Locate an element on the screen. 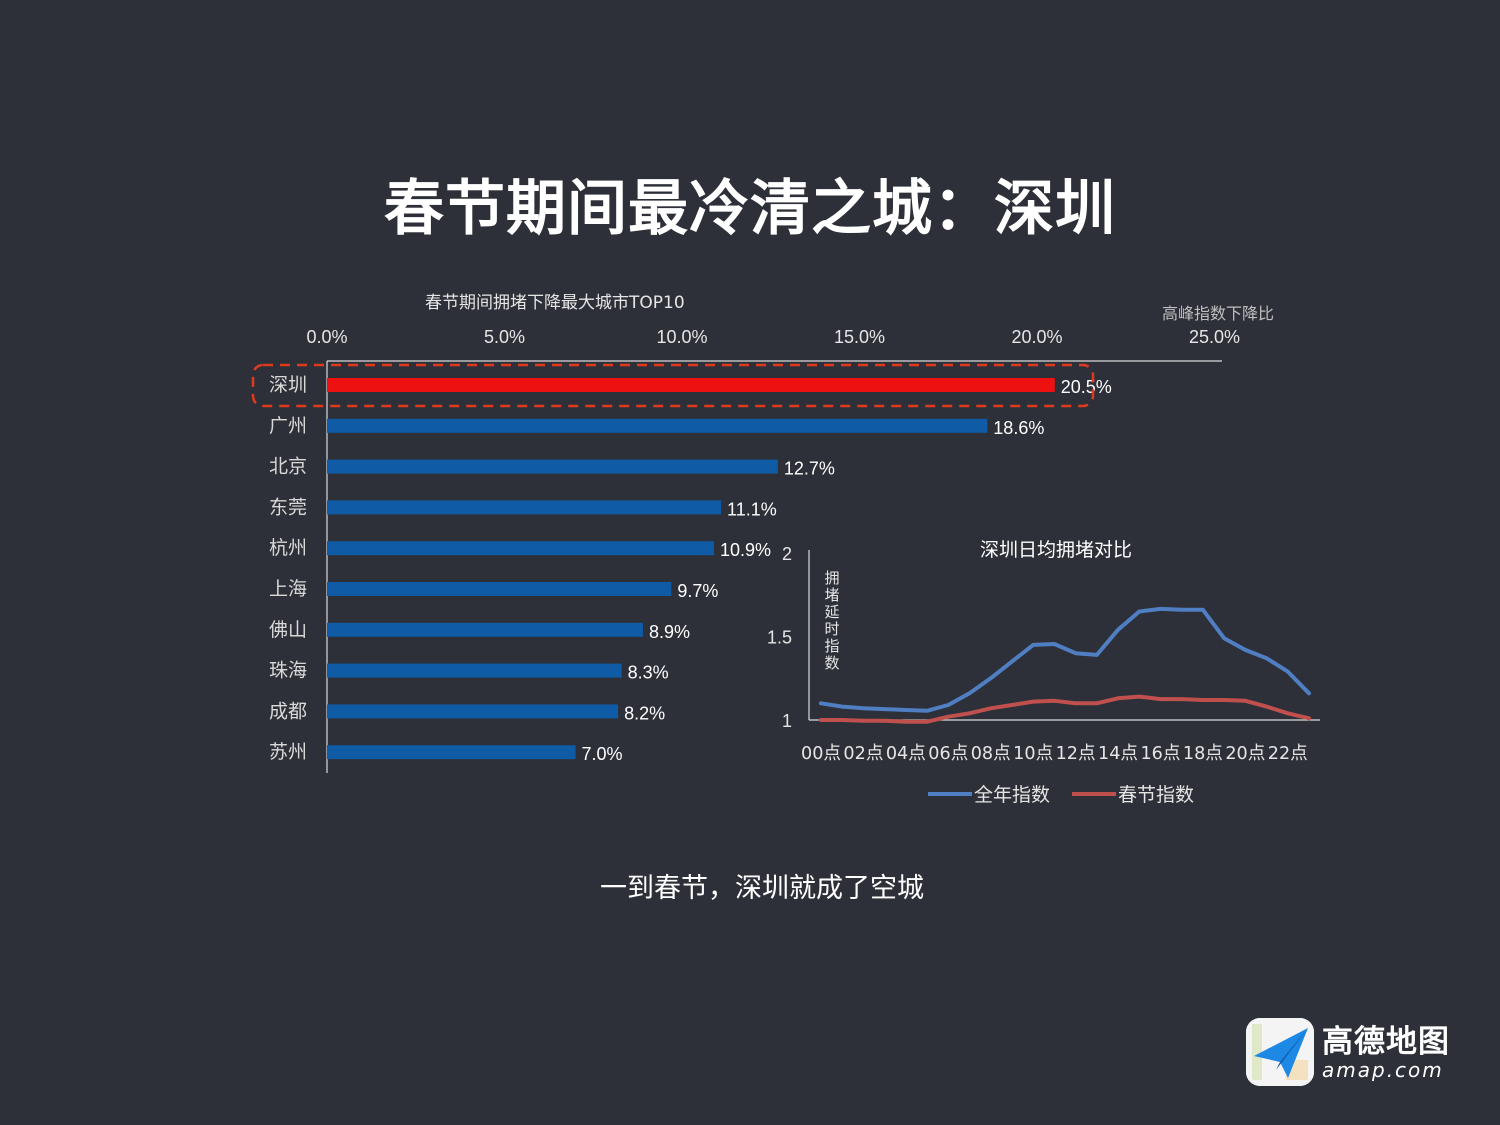 The height and width of the screenshot is (1125, 1500). bar-category-label: 深圳 is located at coordinates (288, 385).